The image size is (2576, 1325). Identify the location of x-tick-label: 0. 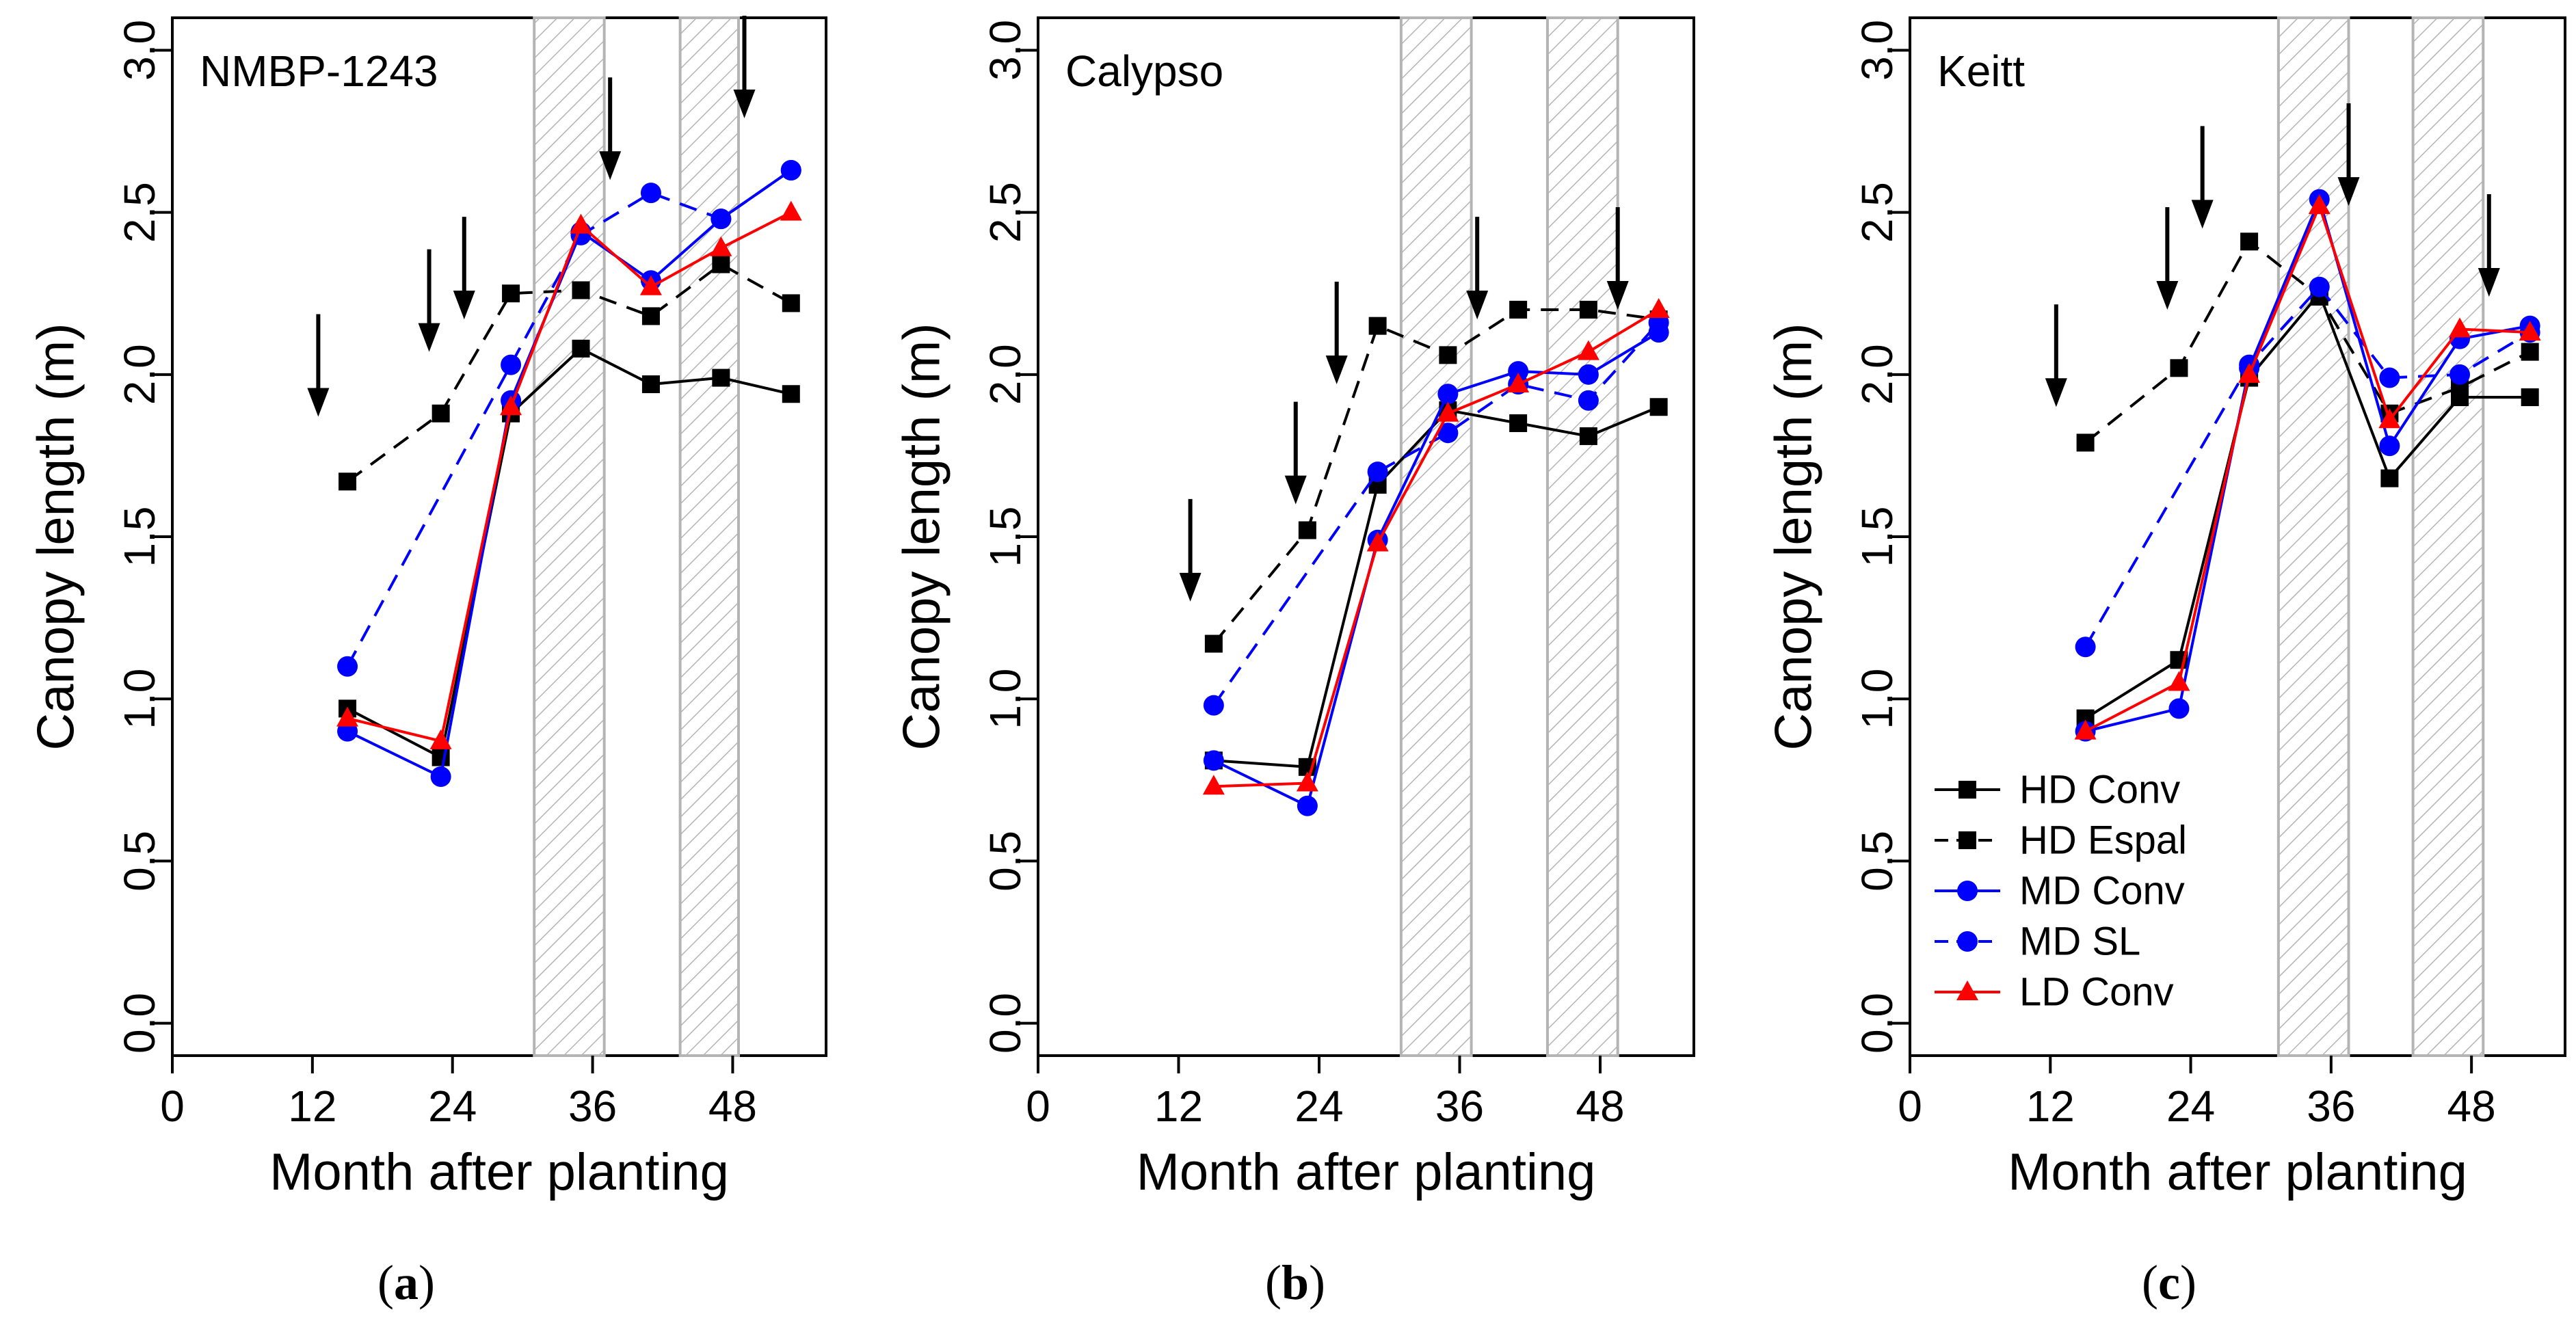
(1910, 1106).